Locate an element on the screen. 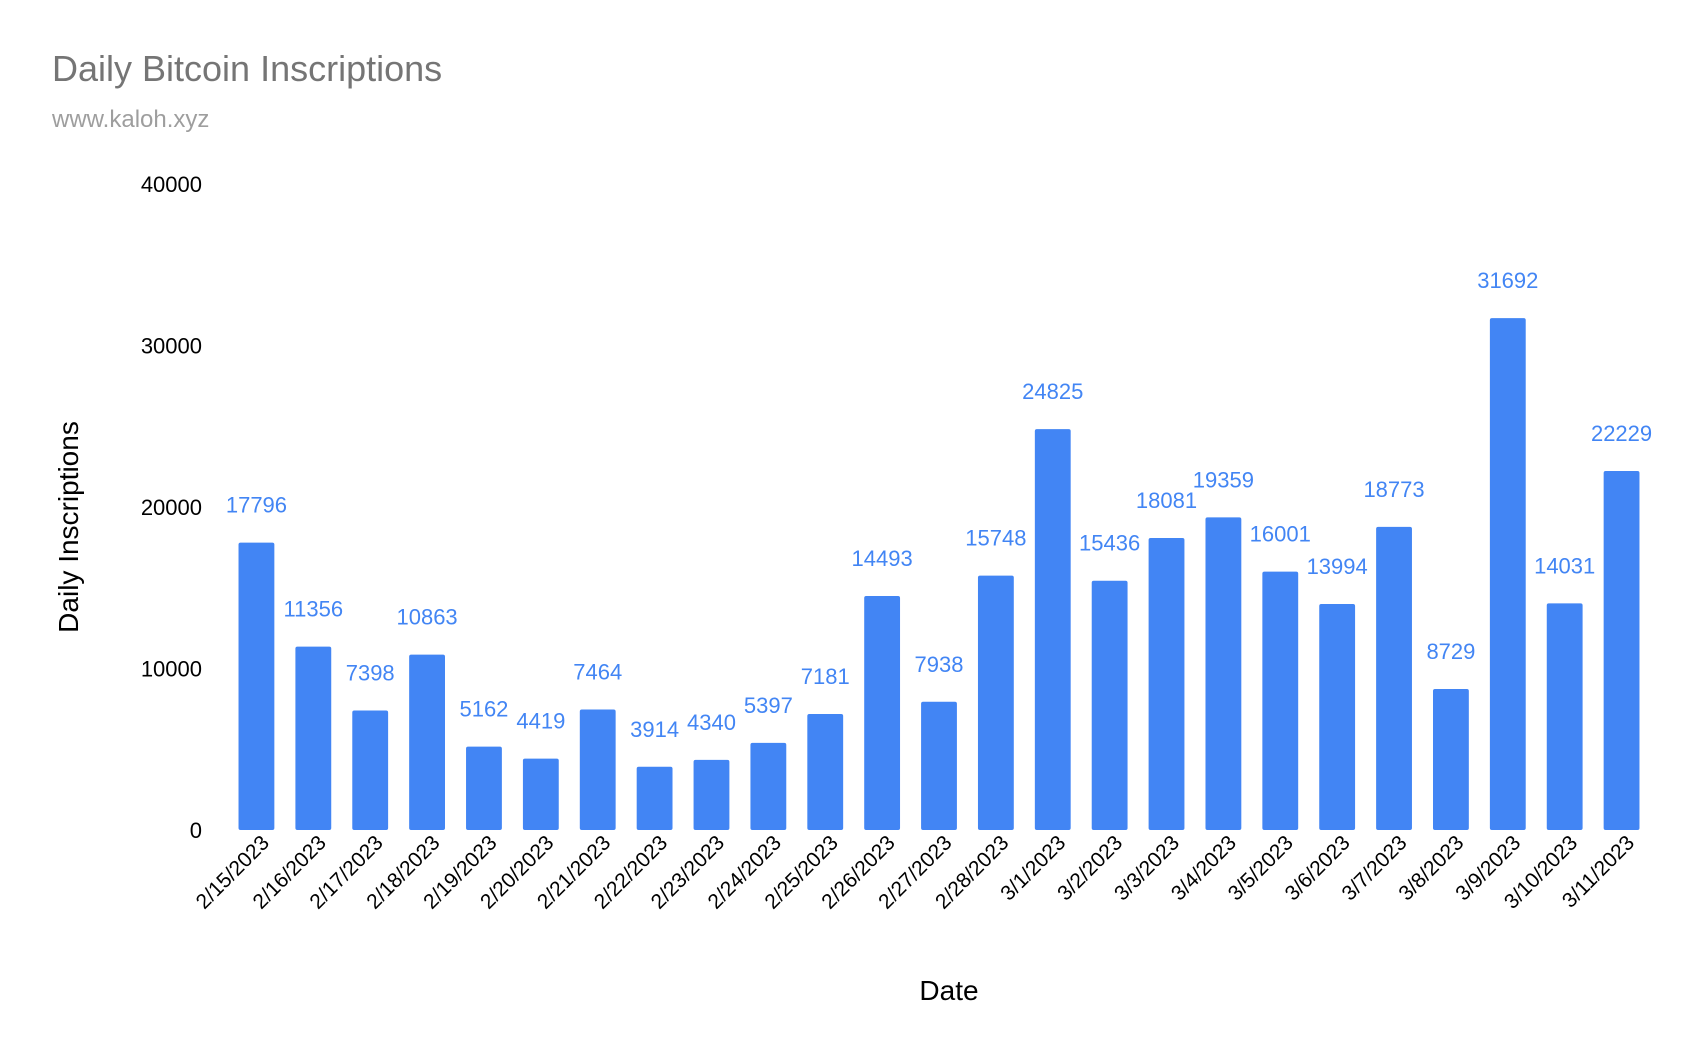 The height and width of the screenshot is (1050, 1698). data-label: 8729 is located at coordinates (1450, 651).